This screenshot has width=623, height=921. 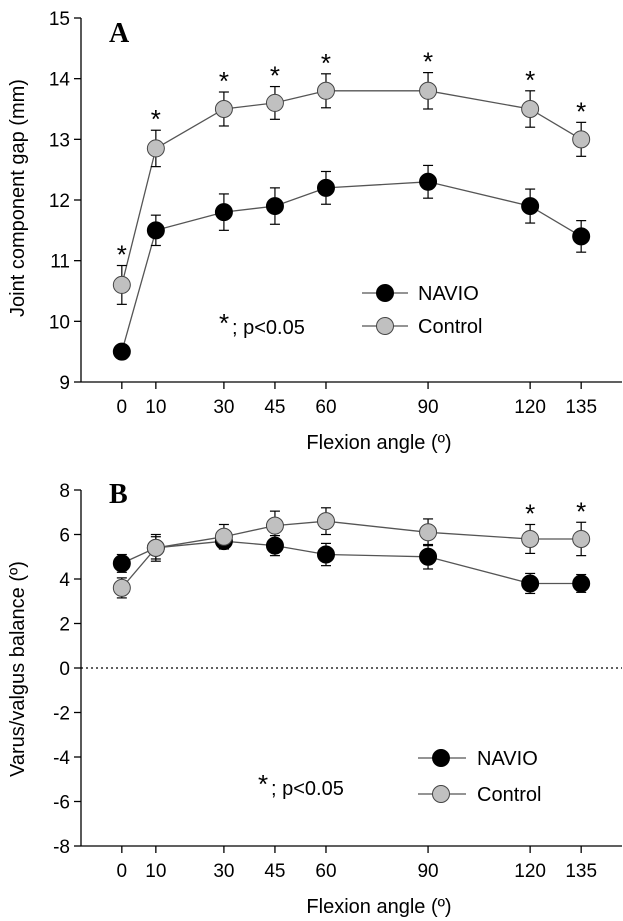 What do you see at coordinates (325, 871) in the screenshot?
I see `x-tick-label-b: 60` at bounding box center [325, 871].